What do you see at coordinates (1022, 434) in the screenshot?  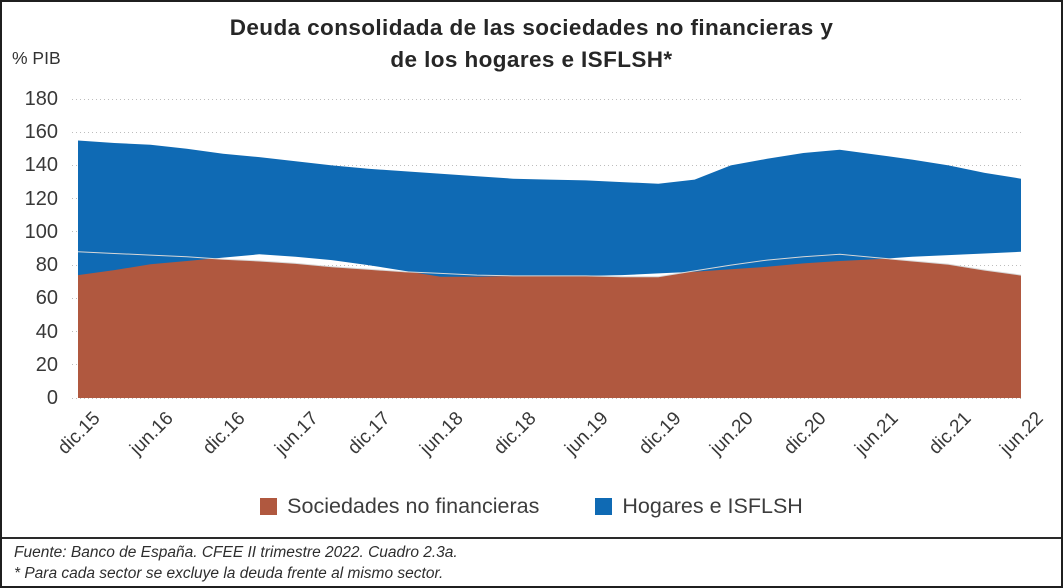 I see `x-tick-label: jun.22` at bounding box center [1022, 434].